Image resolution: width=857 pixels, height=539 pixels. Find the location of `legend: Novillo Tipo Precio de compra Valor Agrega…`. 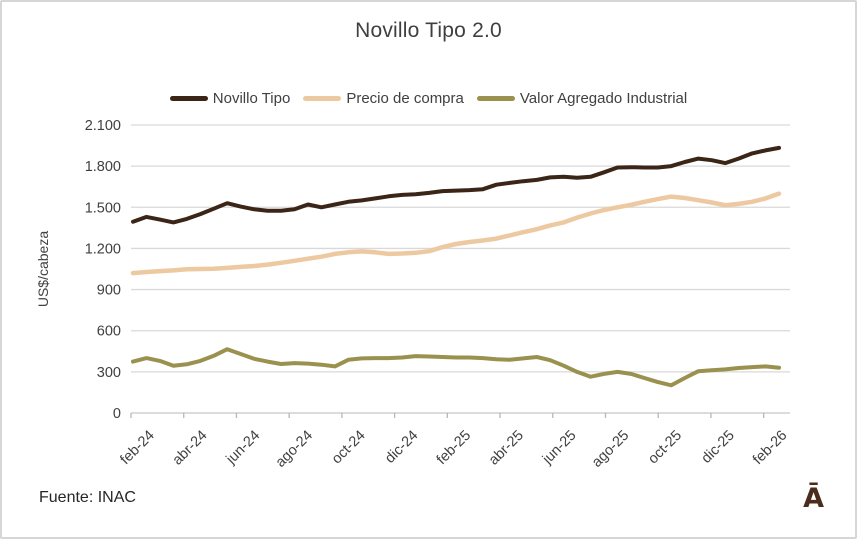

legend: Novillo Tipo Precio de compra Valor Agrega… is located at coordinates (428, 98).